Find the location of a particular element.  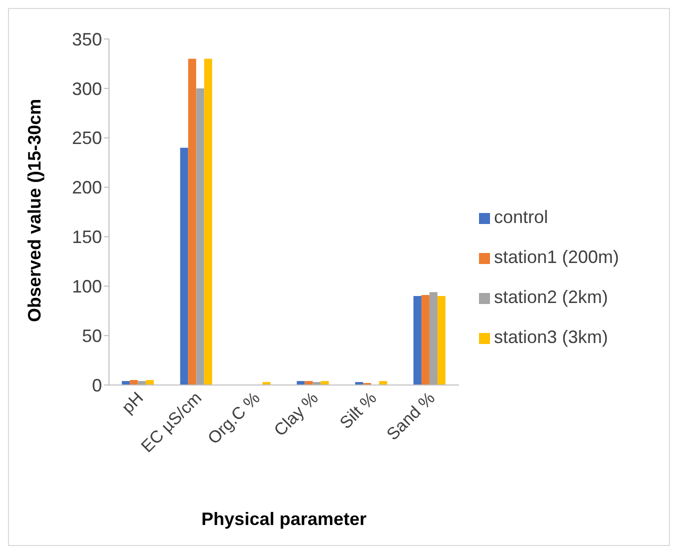

y-tick-label: 100 is located at coordinates (87, 286).